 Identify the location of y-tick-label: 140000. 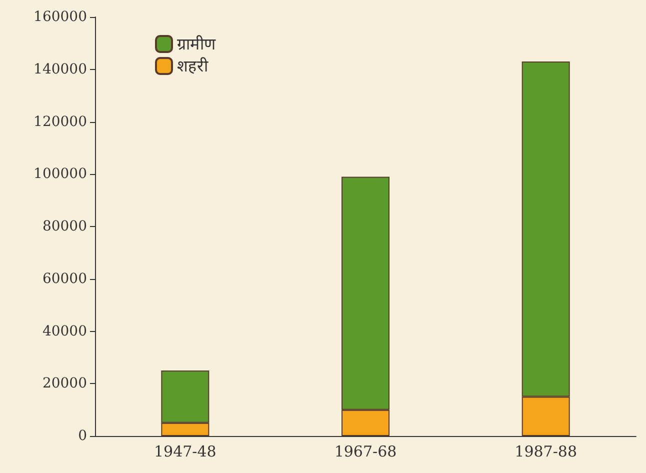
(60, 69).